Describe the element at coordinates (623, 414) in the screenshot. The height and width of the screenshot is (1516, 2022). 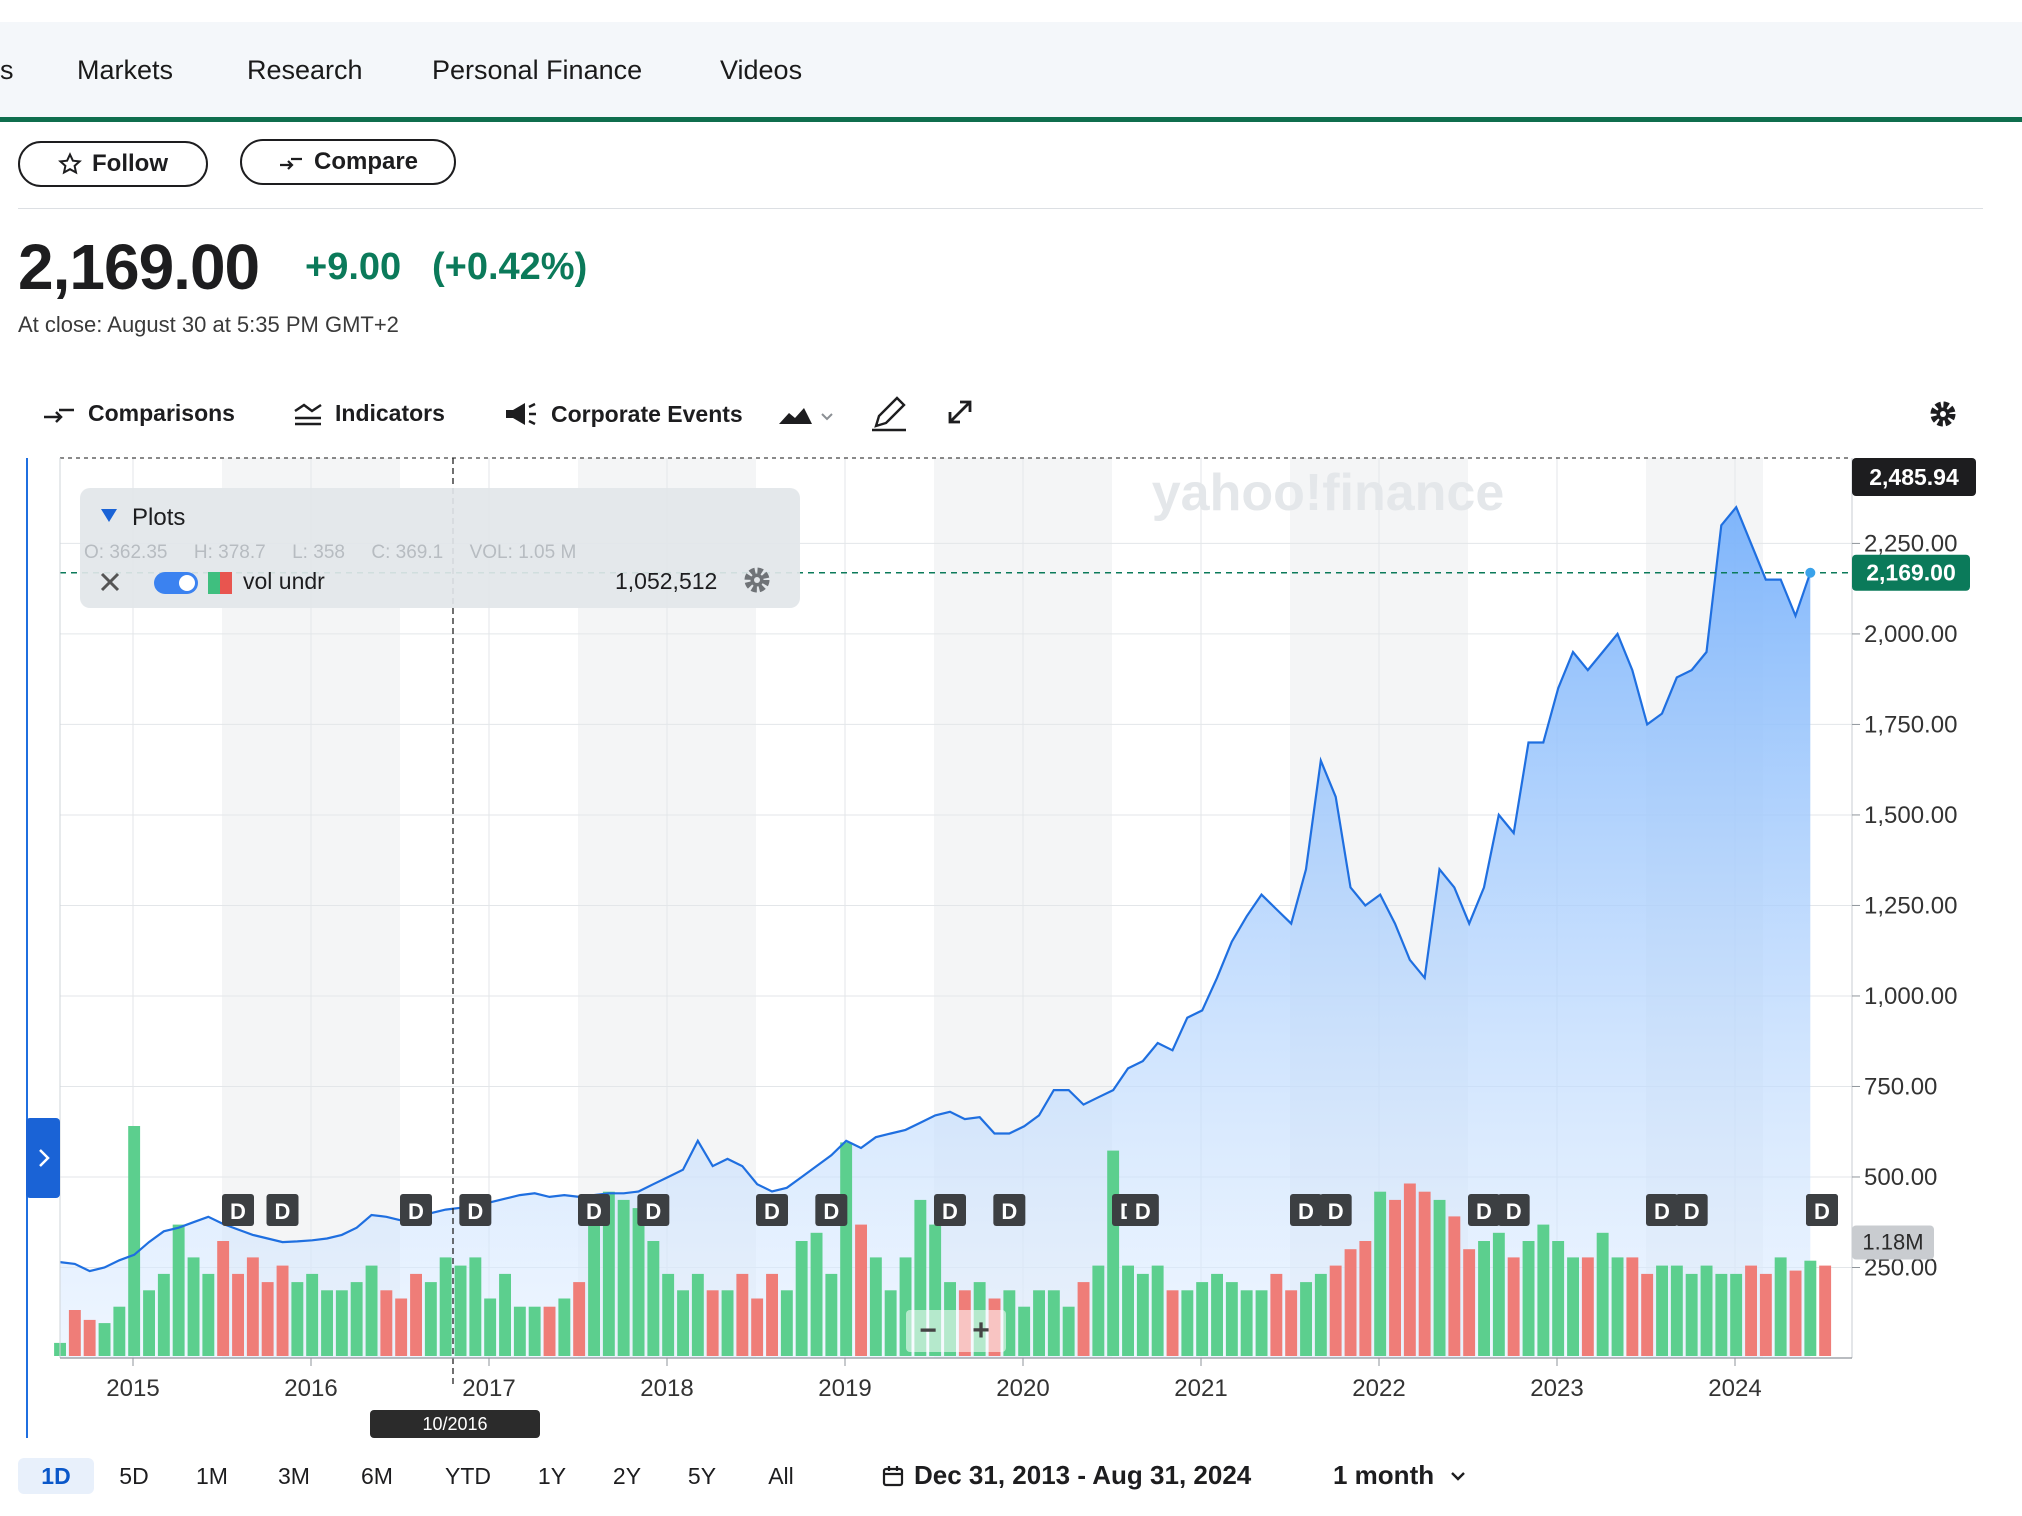
I see `corporate-events-button: Corporate Events` at that location.